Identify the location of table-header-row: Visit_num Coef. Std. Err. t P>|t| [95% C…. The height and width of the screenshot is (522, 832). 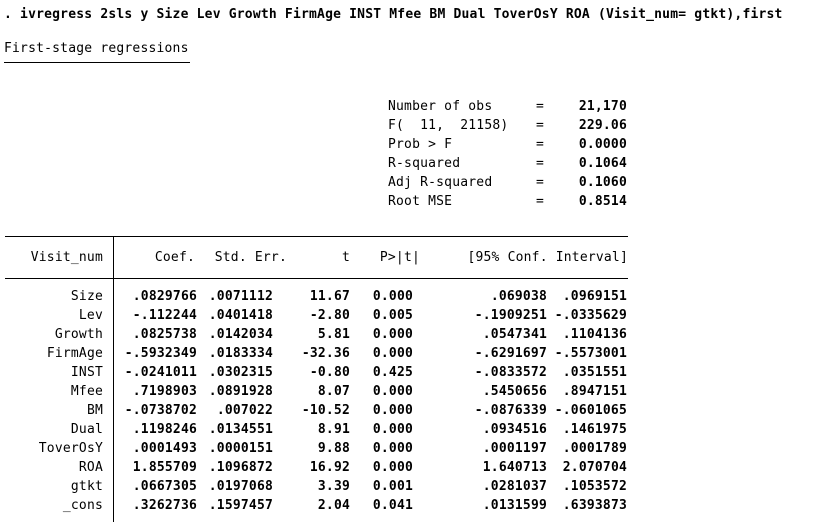
(316, 257).